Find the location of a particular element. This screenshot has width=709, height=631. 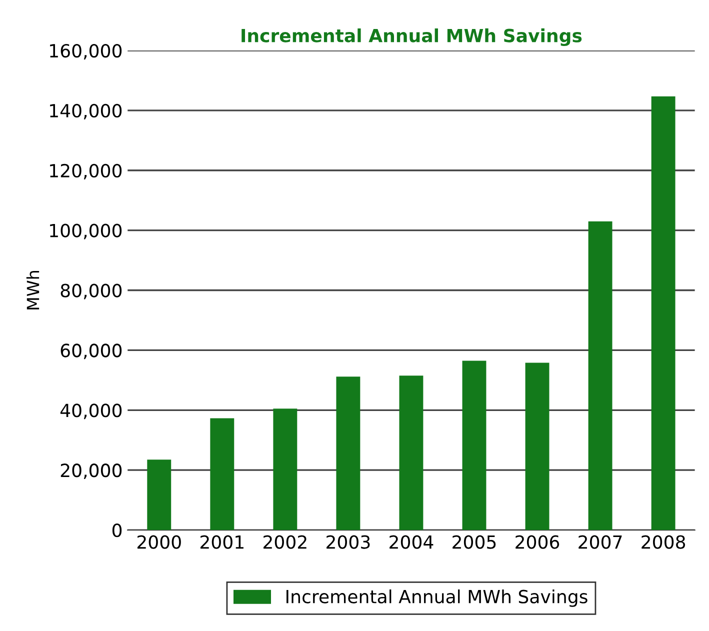

y-tick-label: 40,000 is located at coordinates (91, 412).